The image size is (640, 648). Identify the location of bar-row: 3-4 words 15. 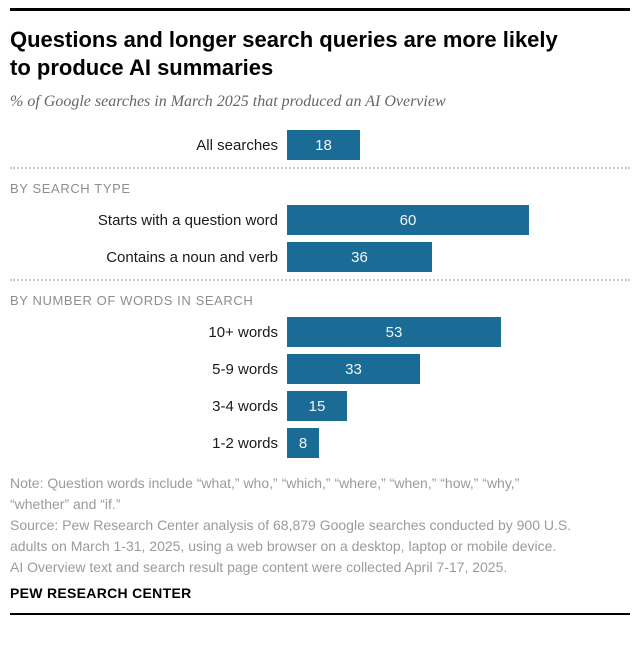
(320, 406).